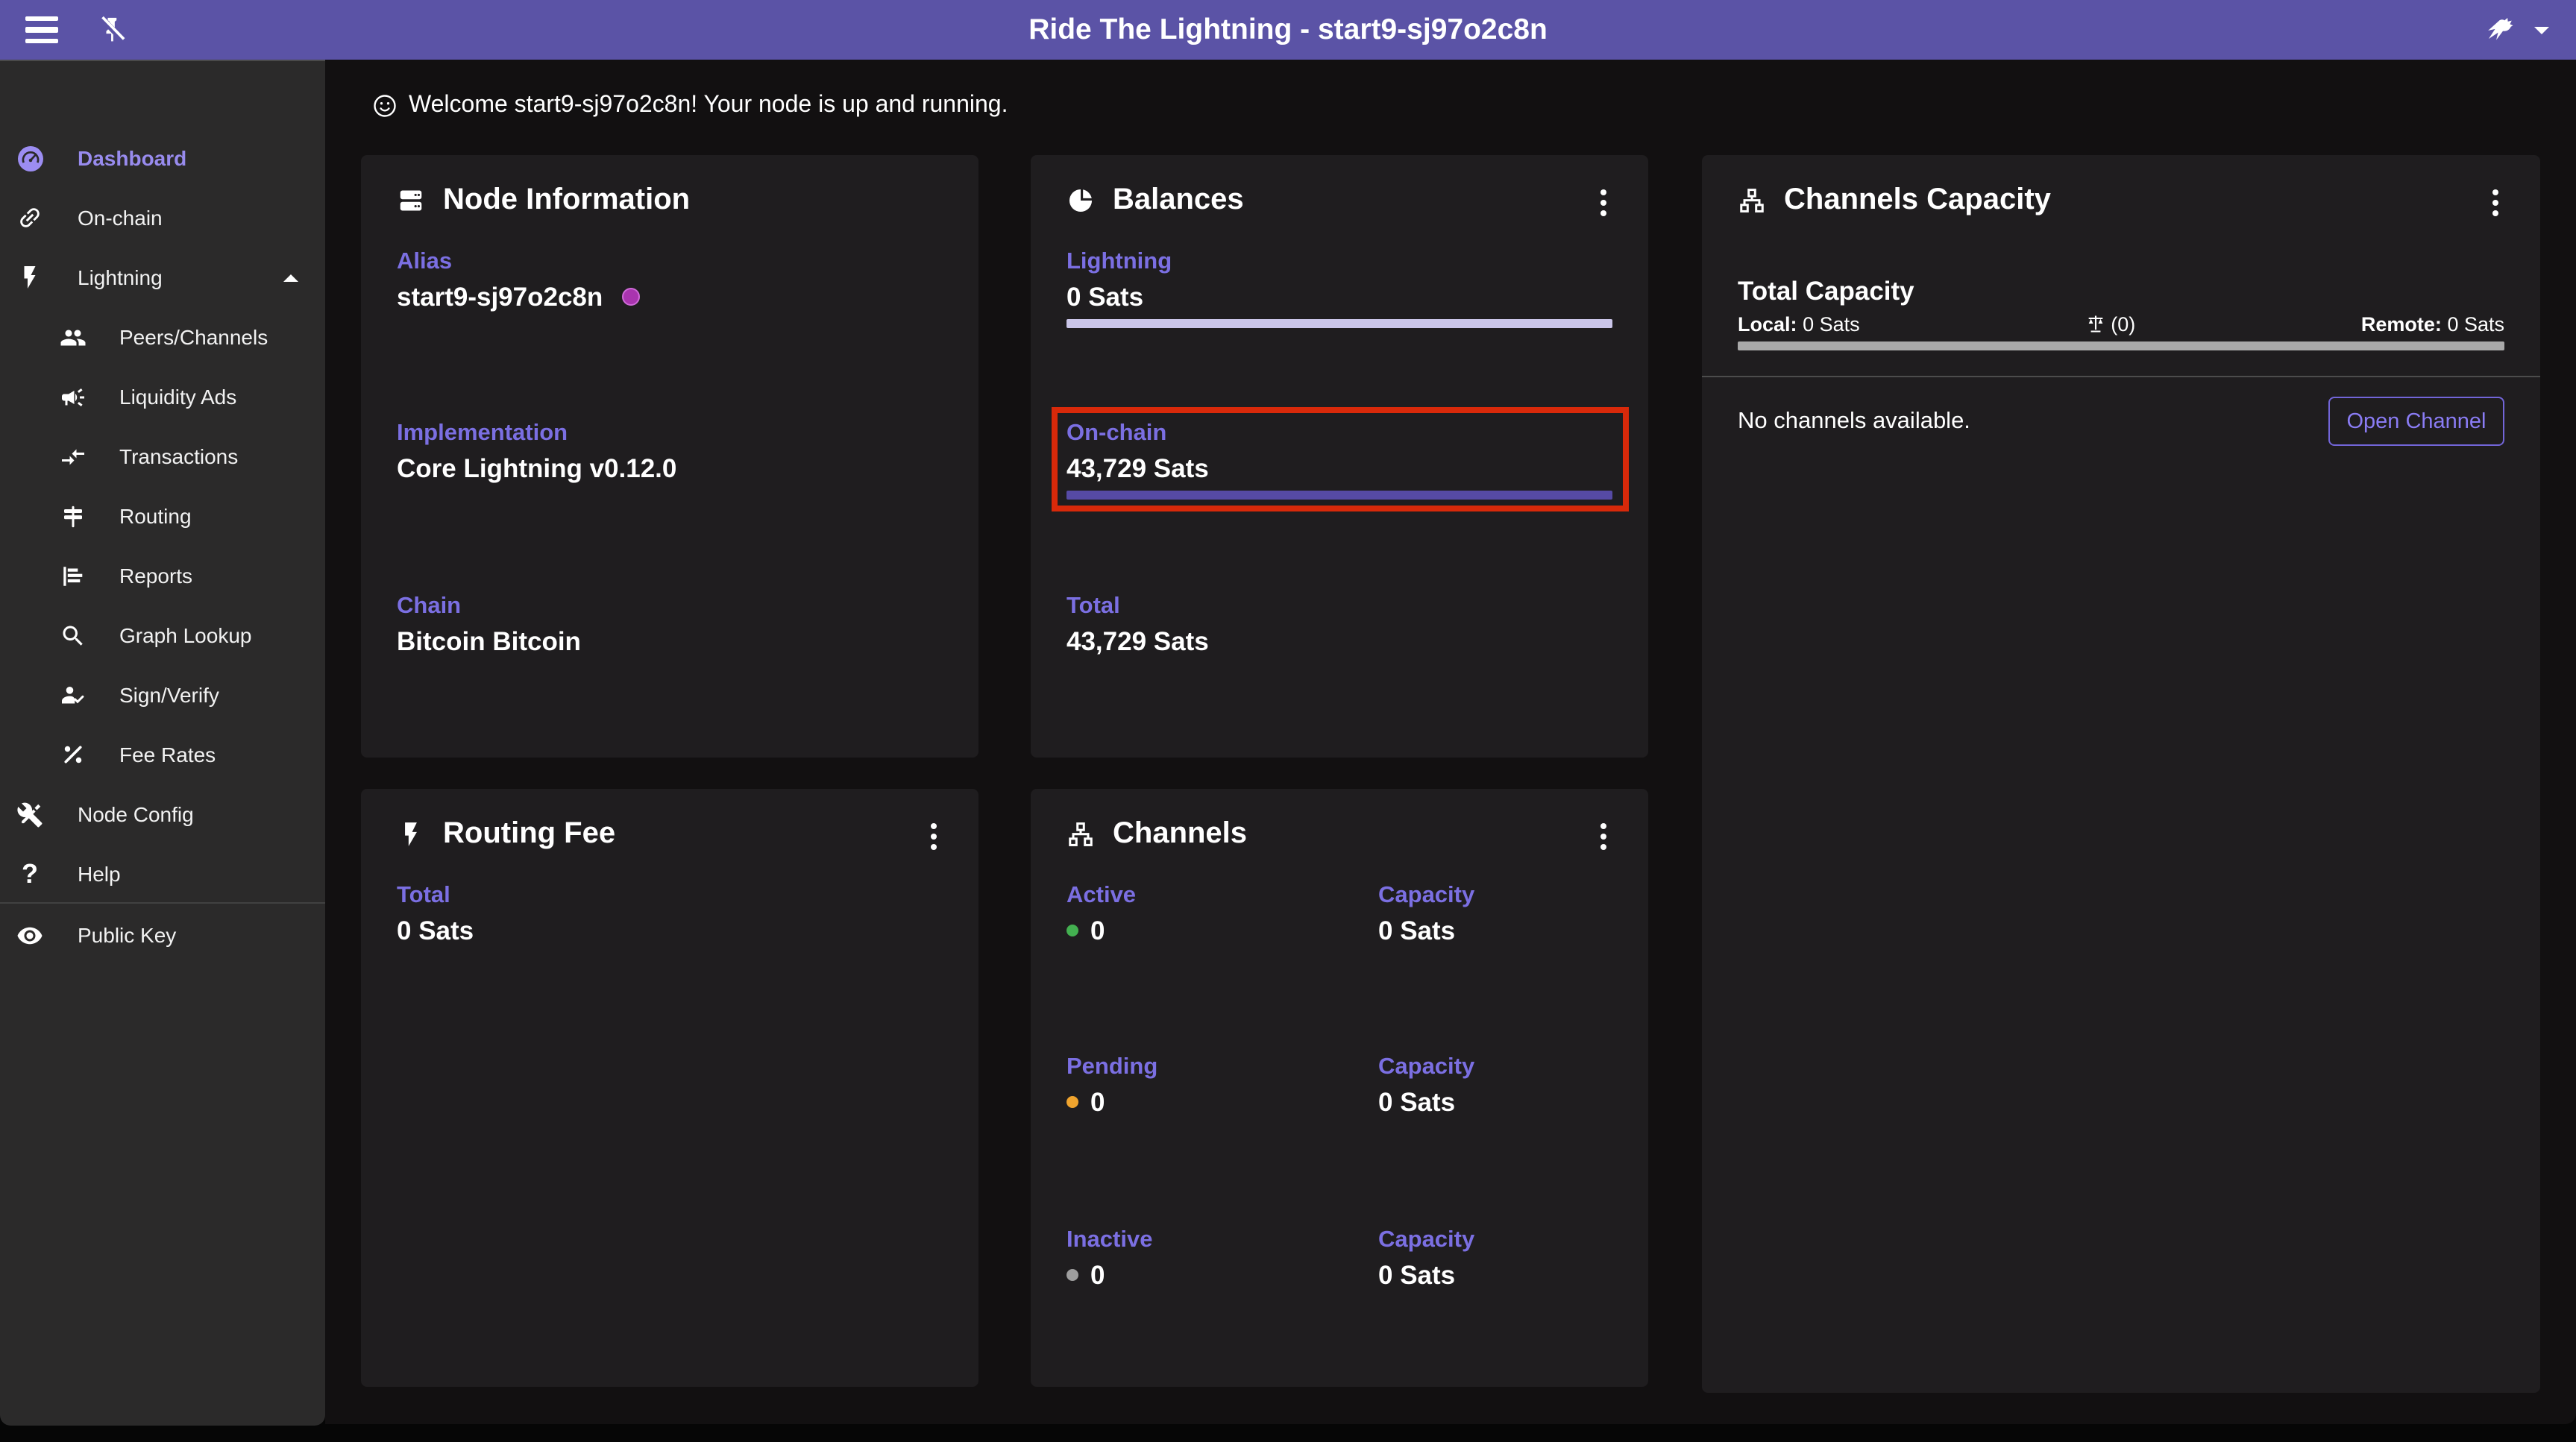 This screenshot has width=2576, height=1442. Describe the element at coordinates (30, 158) in the screenshot. I see `dashboard-icon` at that location.